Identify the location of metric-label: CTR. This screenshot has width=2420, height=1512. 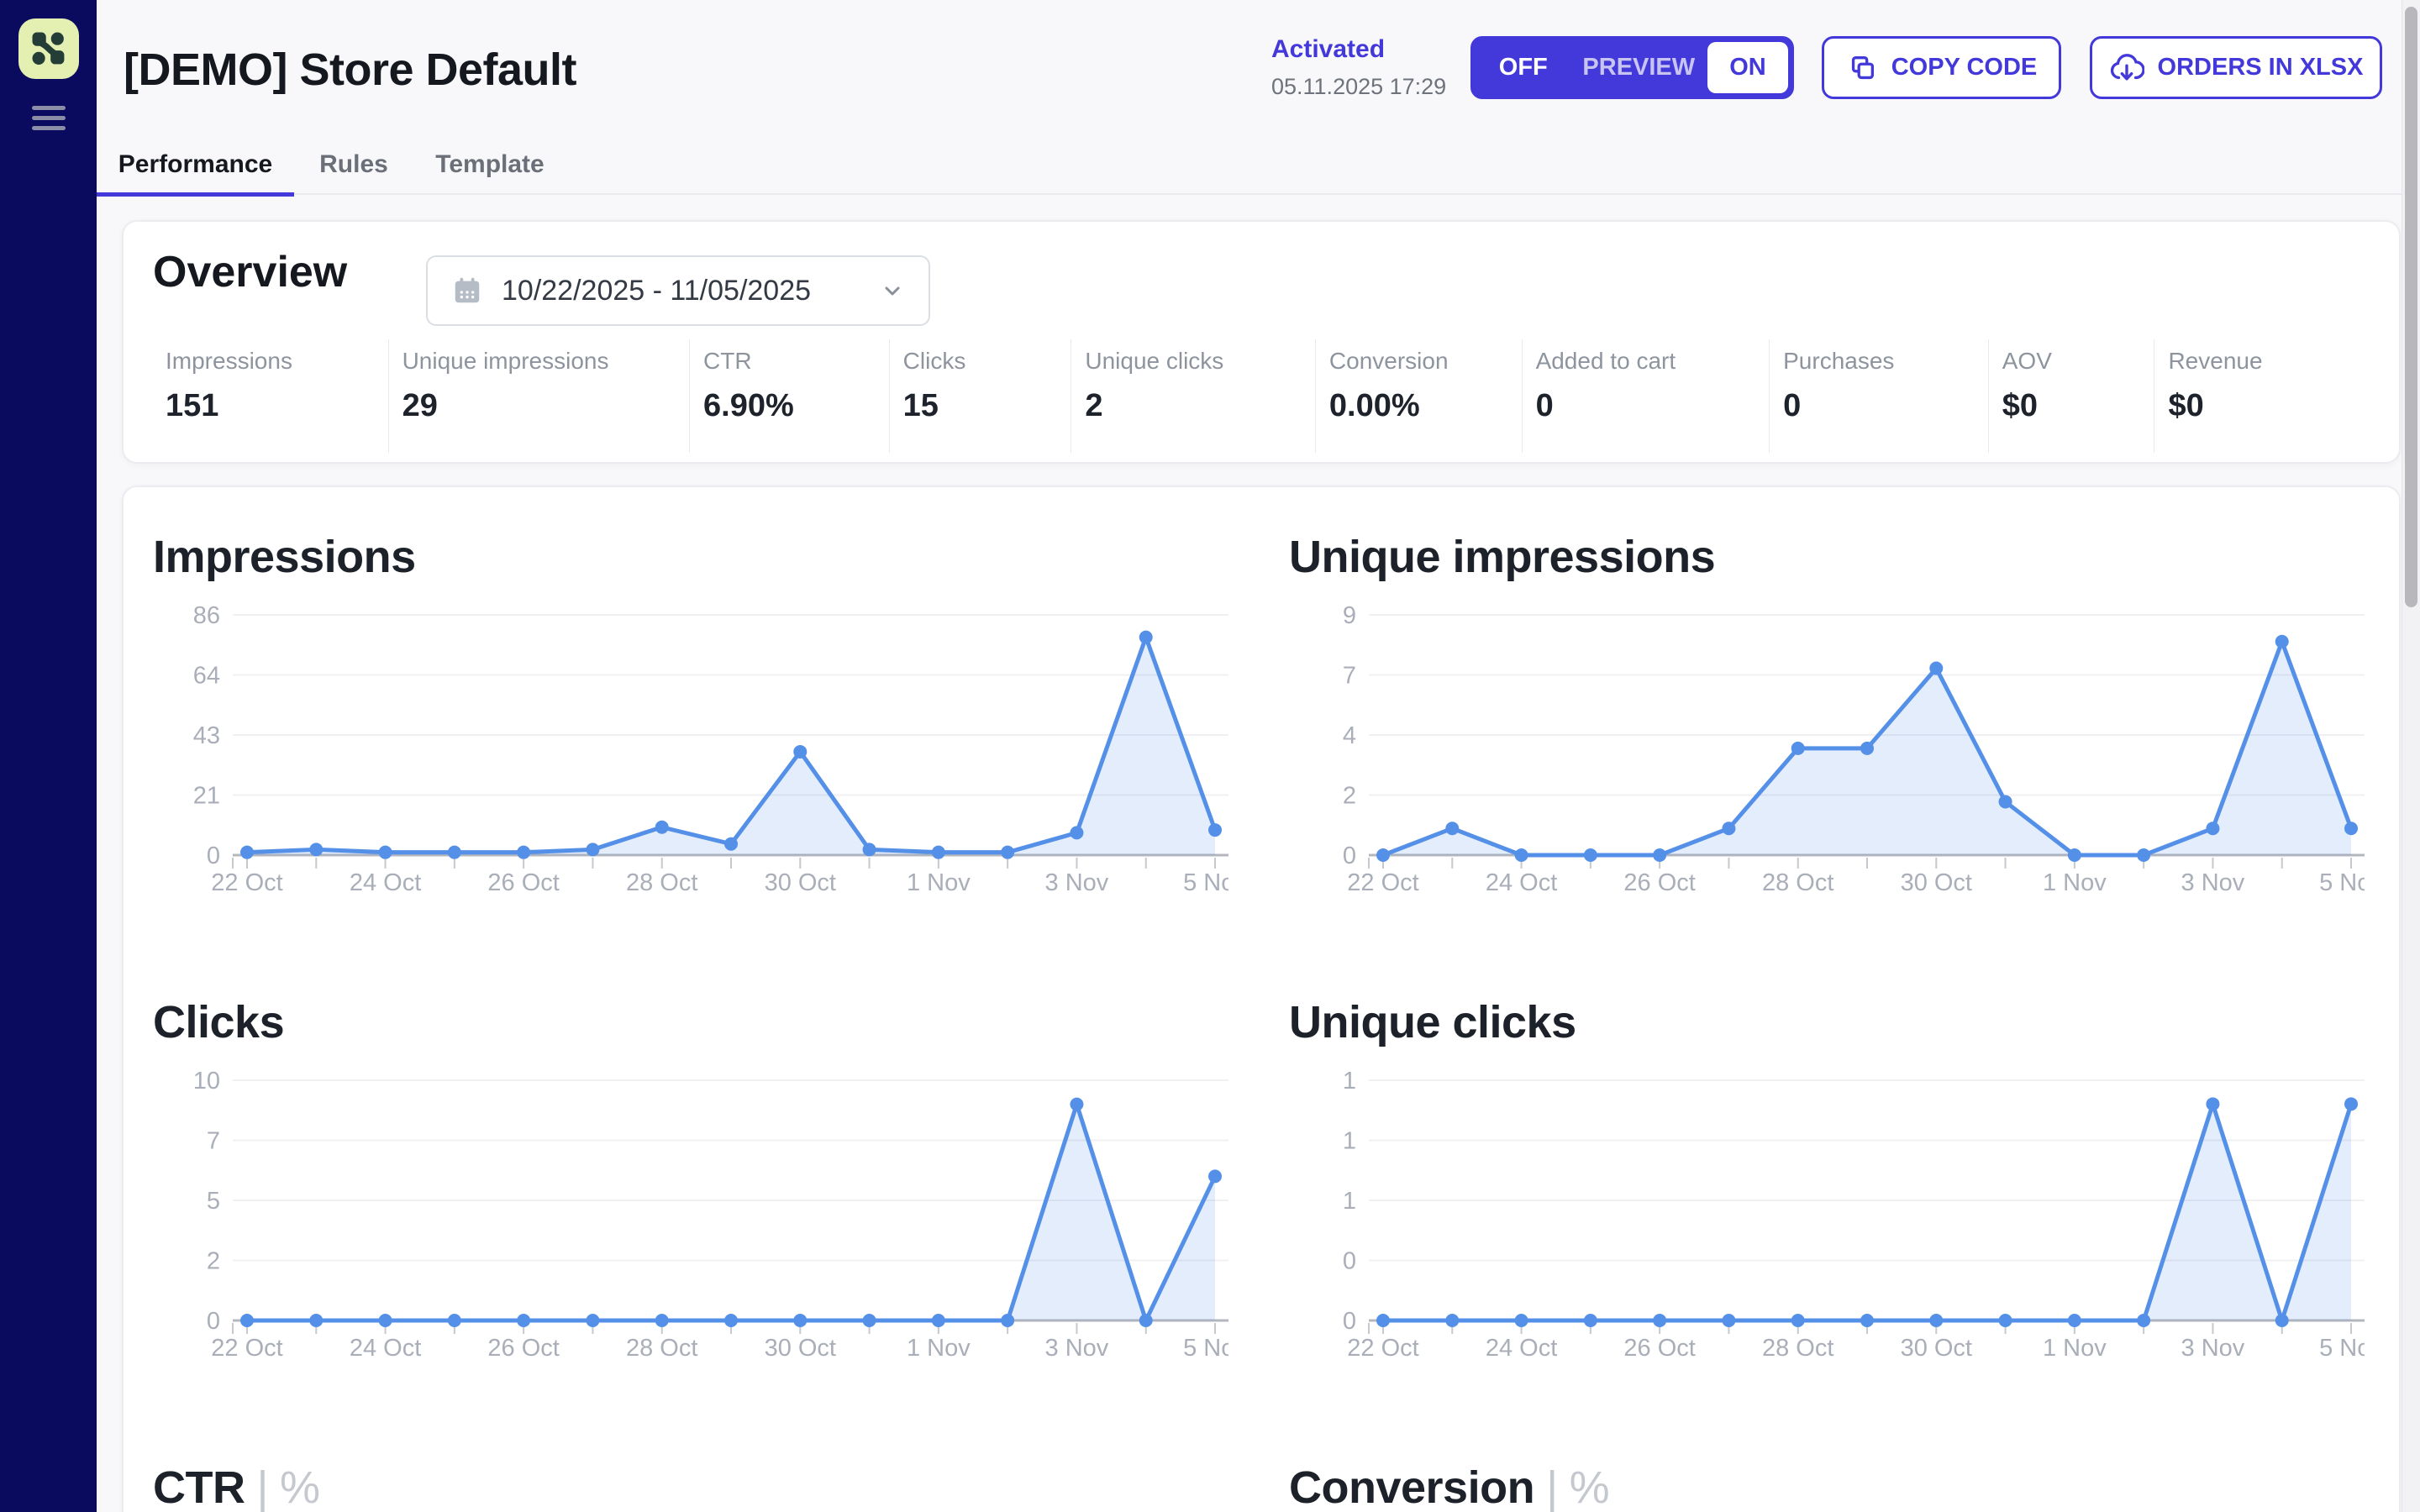
(727, 361).